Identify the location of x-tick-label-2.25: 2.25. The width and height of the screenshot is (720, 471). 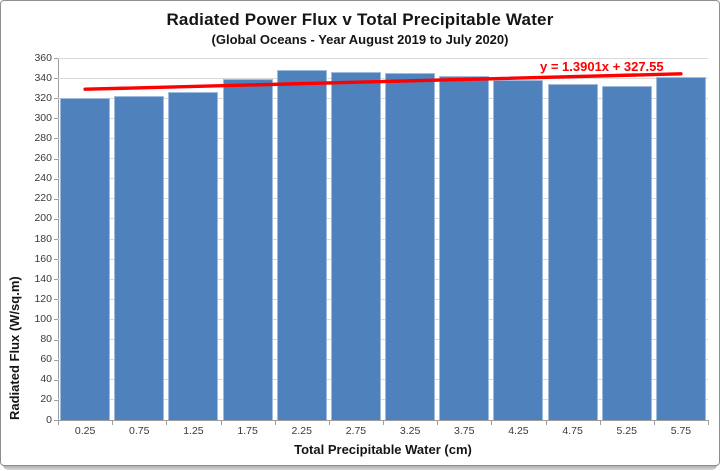
(301, 431).